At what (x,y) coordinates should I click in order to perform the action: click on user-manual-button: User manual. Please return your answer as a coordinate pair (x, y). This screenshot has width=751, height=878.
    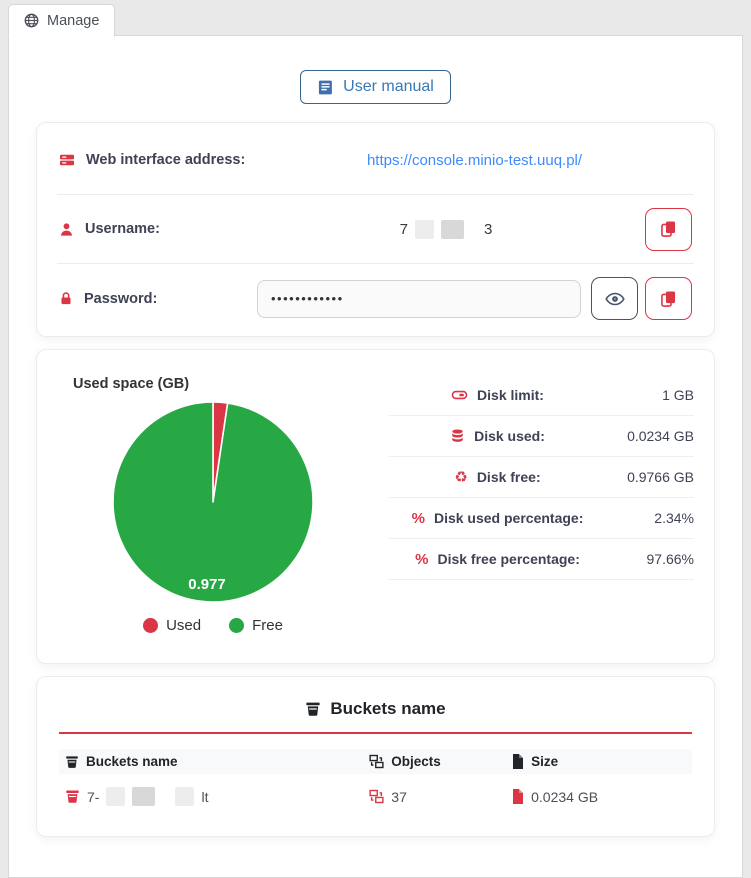
    Looking at the image, I should click on (375, 87).